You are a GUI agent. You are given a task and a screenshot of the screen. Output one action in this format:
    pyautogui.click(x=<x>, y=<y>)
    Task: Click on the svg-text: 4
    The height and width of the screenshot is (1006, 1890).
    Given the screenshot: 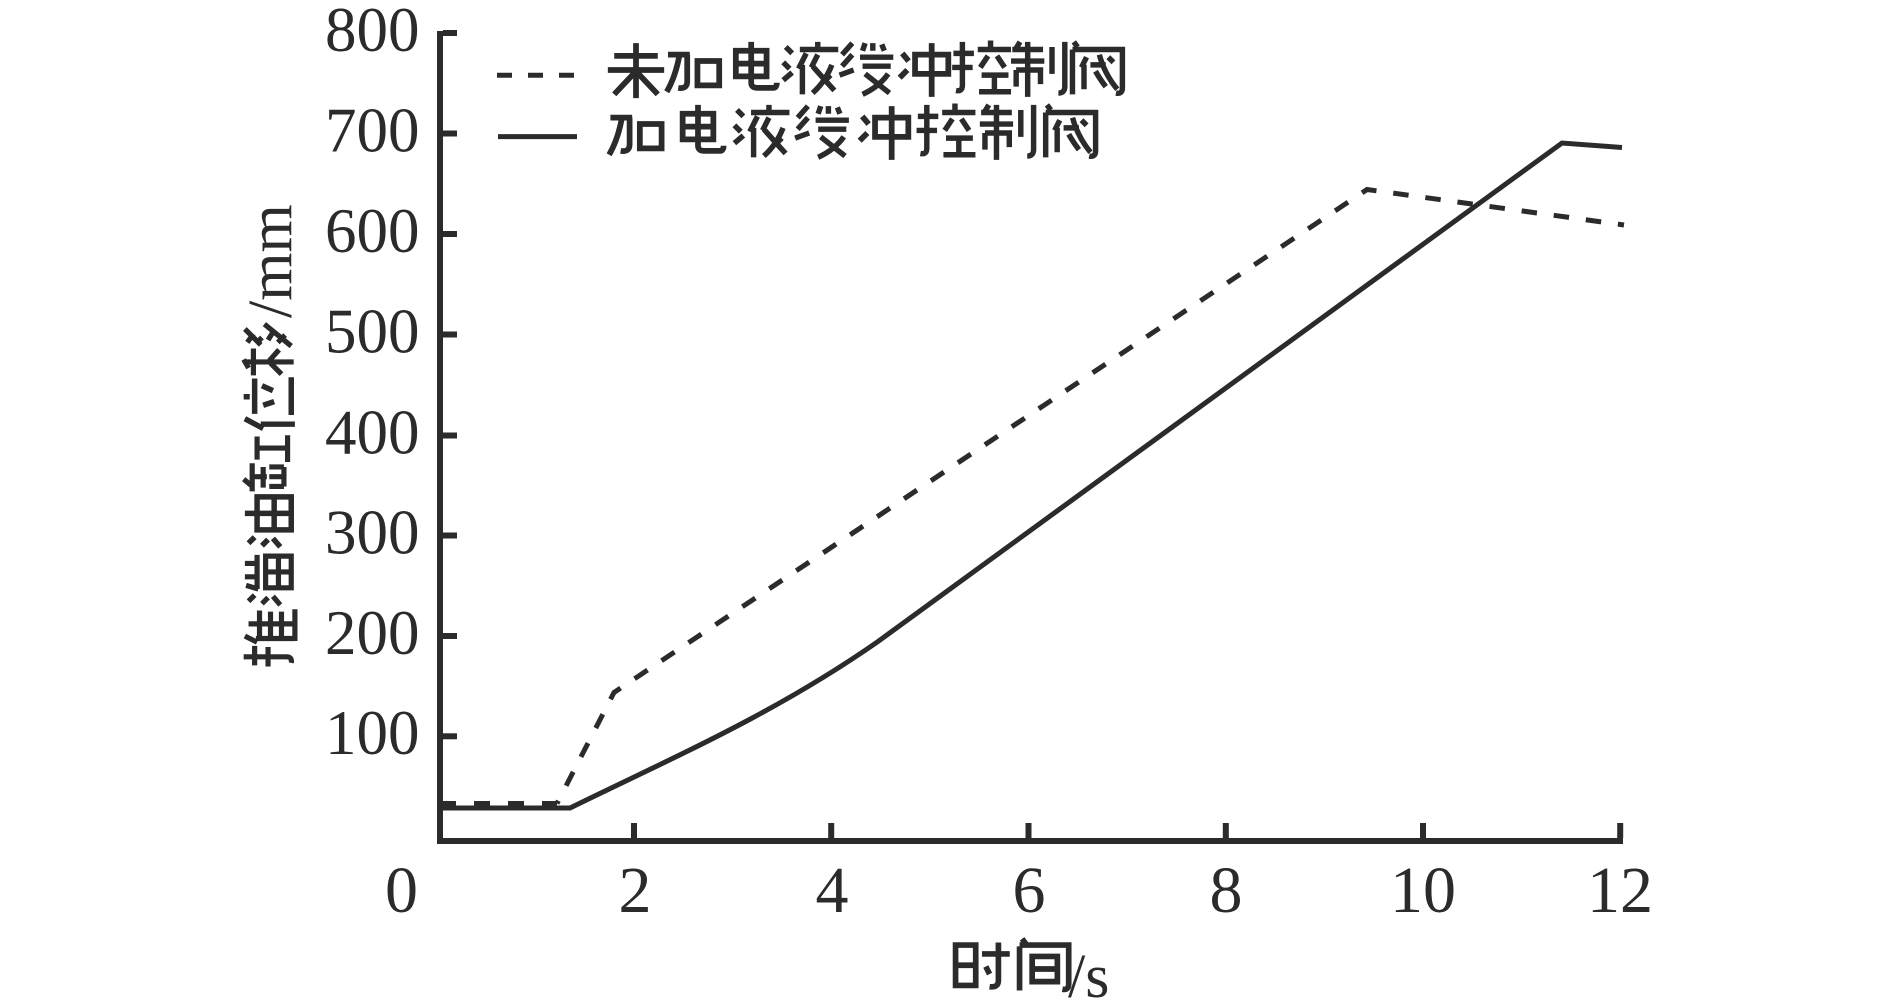 What is the action you would take?
    pyautogui.click(x=832, y=890)
    